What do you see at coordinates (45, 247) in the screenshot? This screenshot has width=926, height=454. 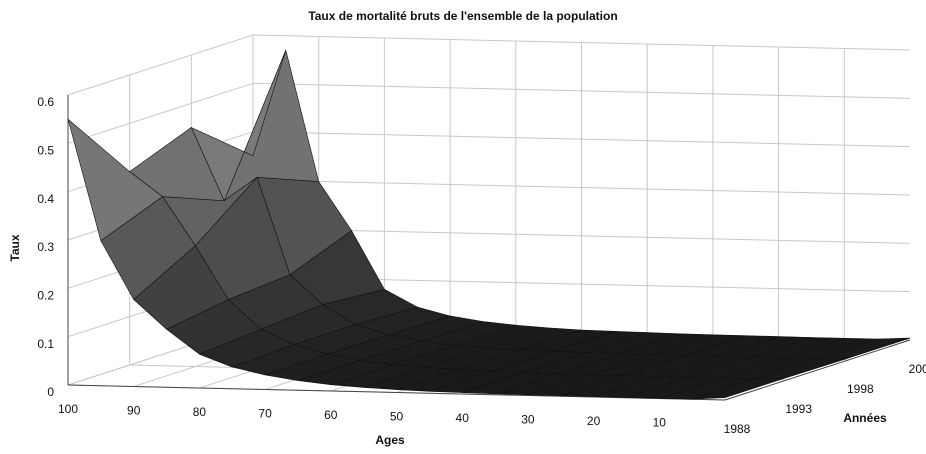 I see `z-tick-label: 0.3` at bounding box center [45, 247].